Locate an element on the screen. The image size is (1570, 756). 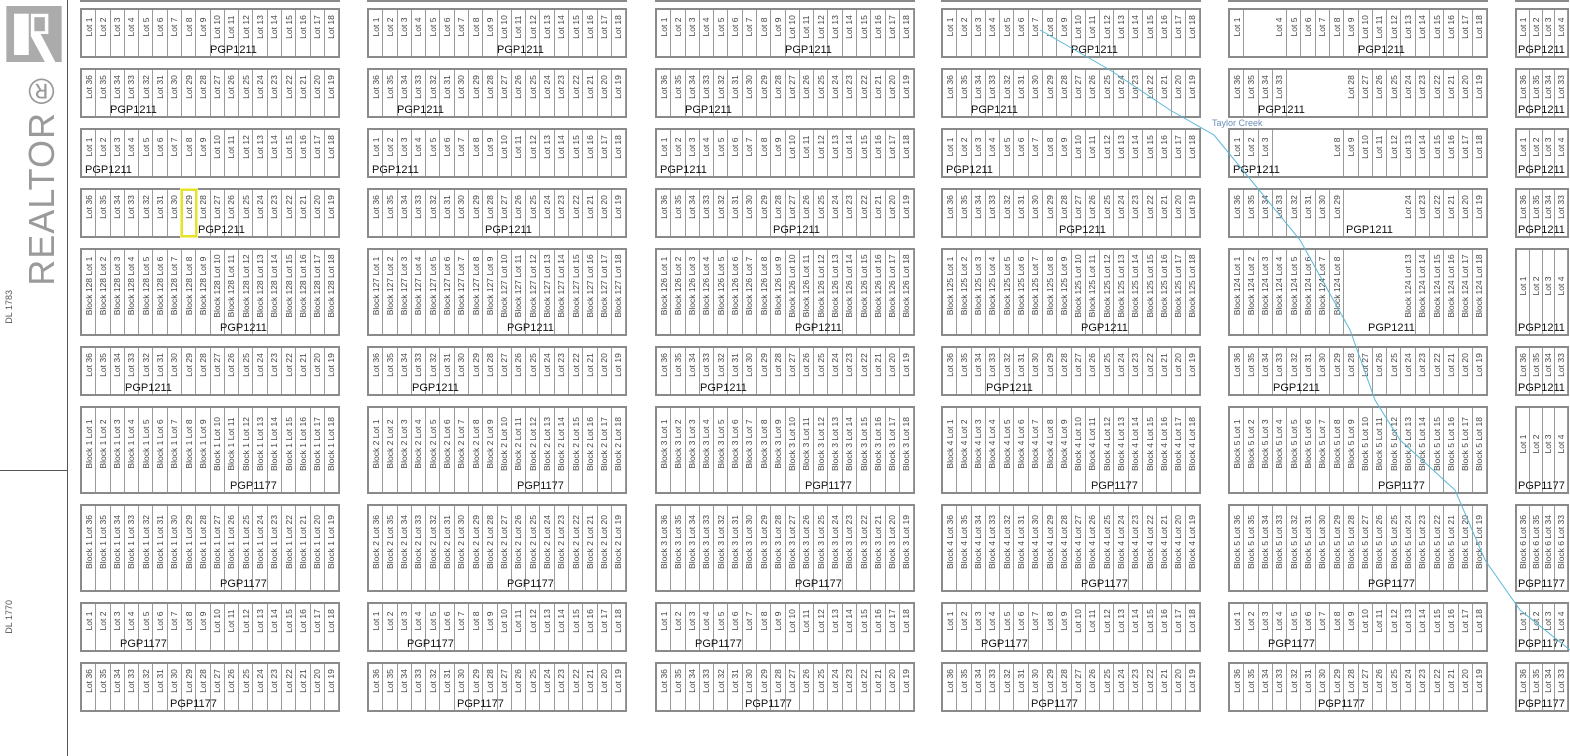
lot-parcel: Block 2 Lot 26 is located at coordinates (519, 548).